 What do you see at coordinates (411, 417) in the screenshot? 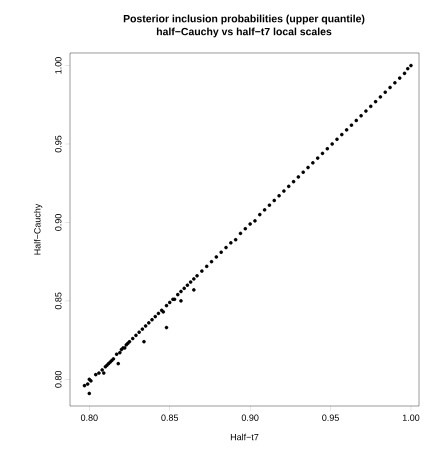
I see `x-tick-label: 1.00` at bounding box center [411, 417].